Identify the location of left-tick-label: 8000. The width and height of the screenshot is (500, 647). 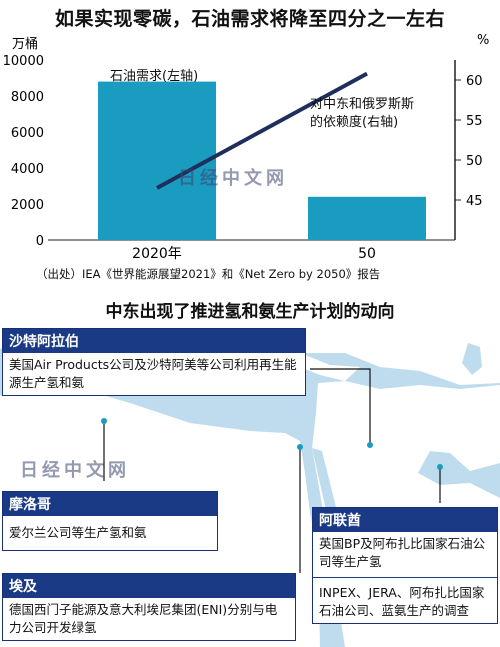
(27, 97).